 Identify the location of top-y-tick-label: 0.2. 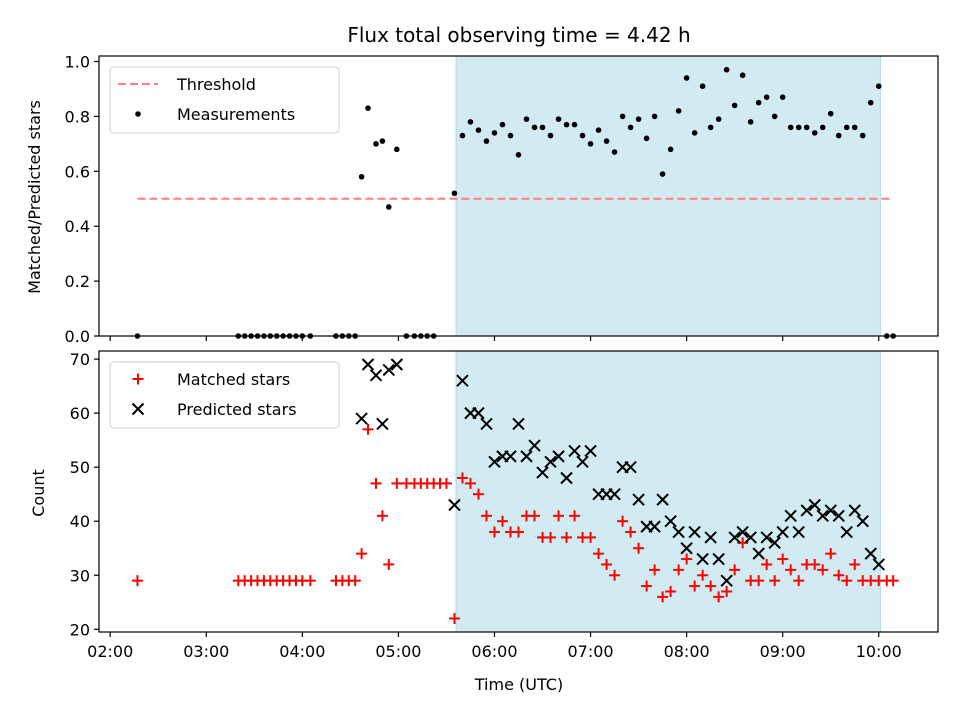
(77, 281).